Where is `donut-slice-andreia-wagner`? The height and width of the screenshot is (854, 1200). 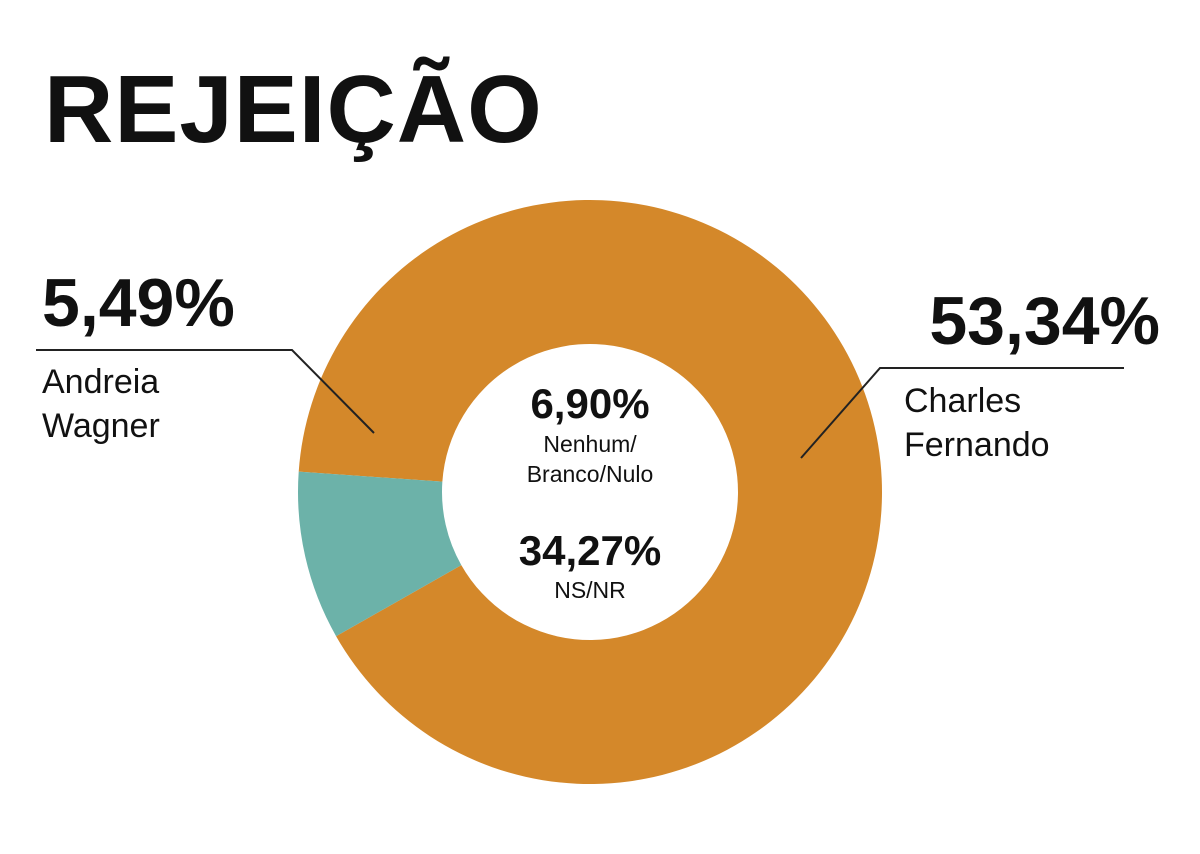 donut-slice-andreia-wagner is located at coordinates (380, 554).